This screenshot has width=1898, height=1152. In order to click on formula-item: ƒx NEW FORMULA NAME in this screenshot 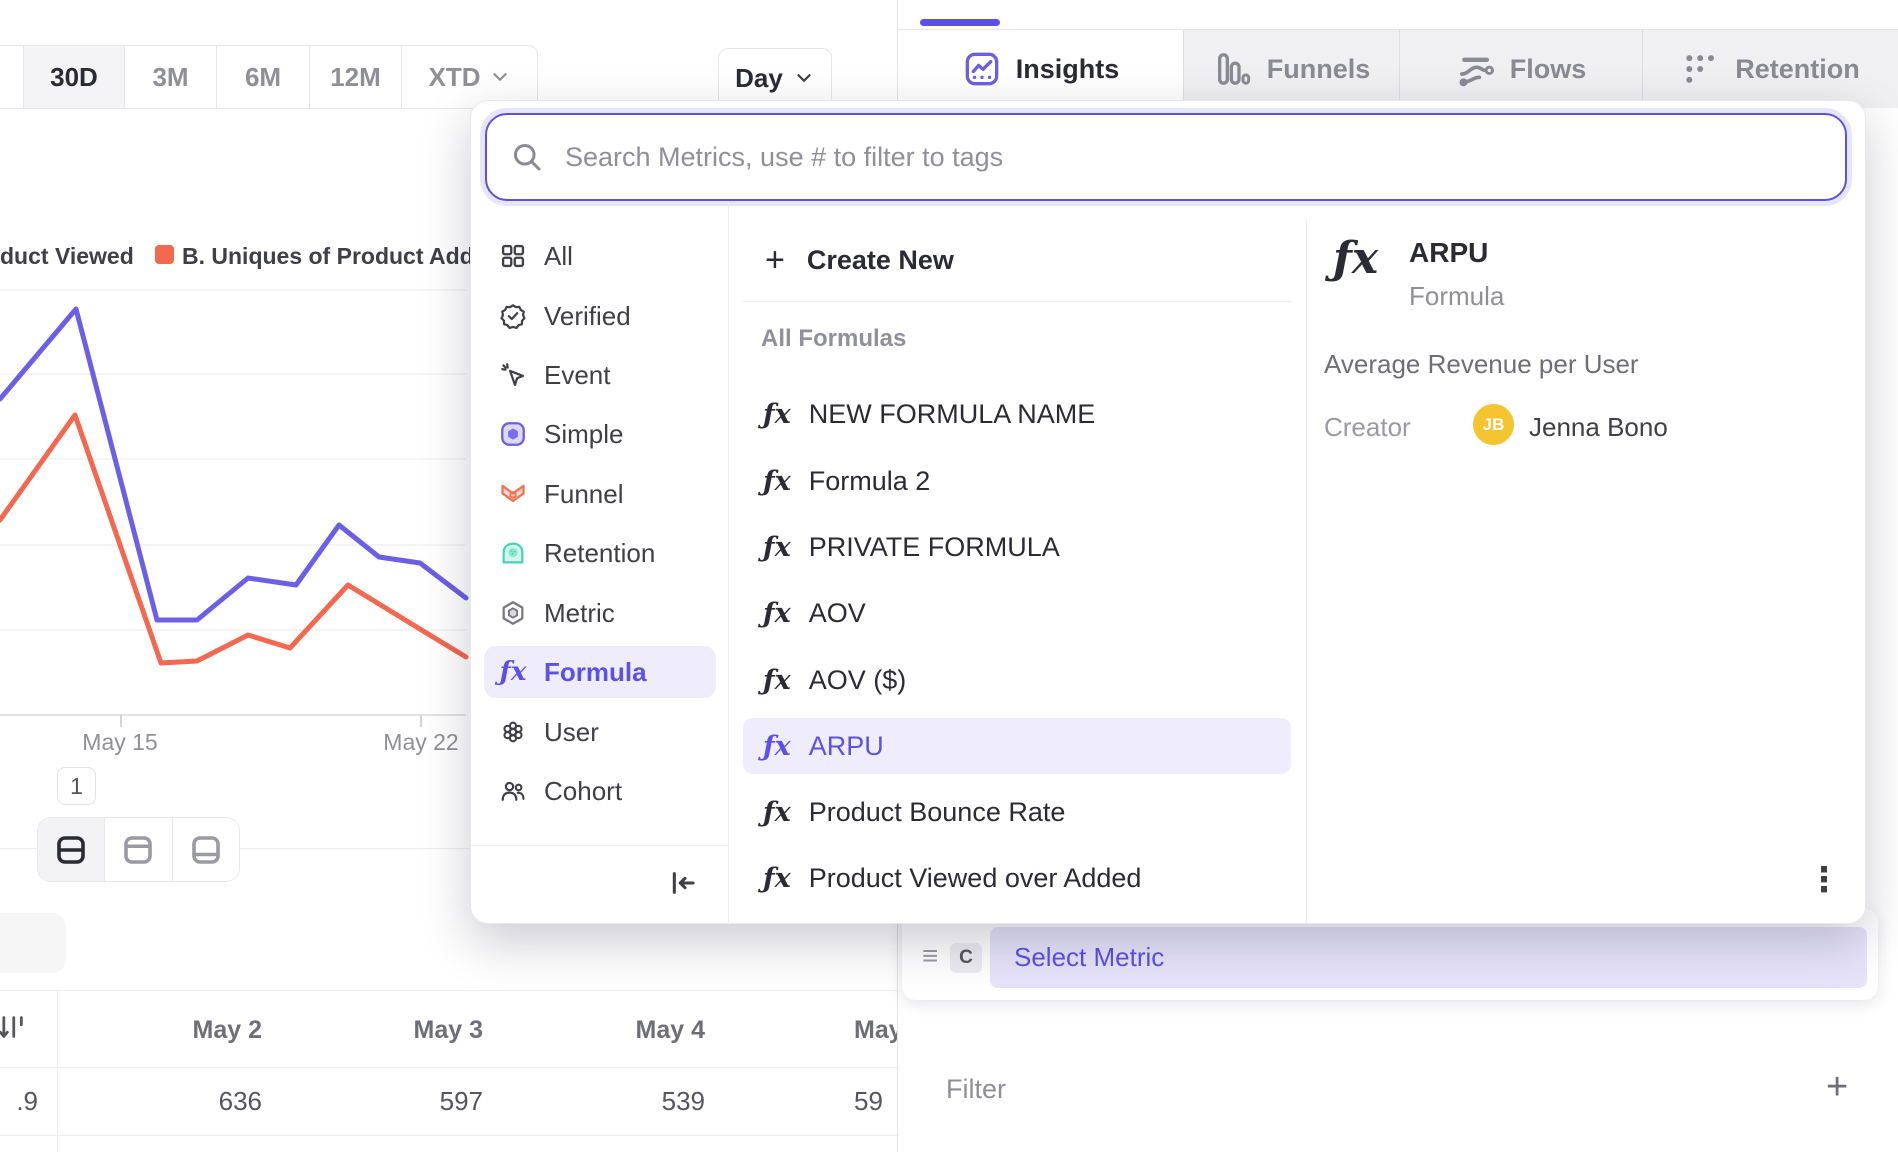, I will do `click(1017, 414)`.